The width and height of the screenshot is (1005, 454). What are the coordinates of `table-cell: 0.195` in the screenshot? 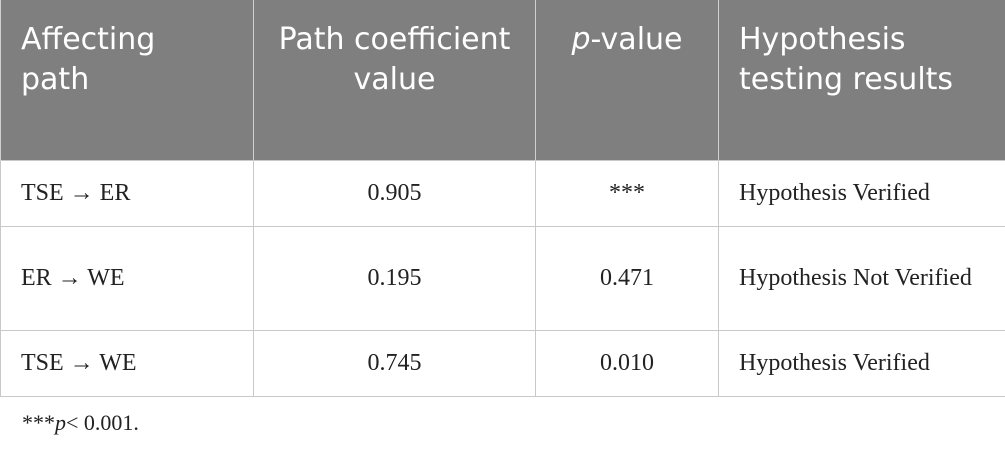 It's located at (394, 278).